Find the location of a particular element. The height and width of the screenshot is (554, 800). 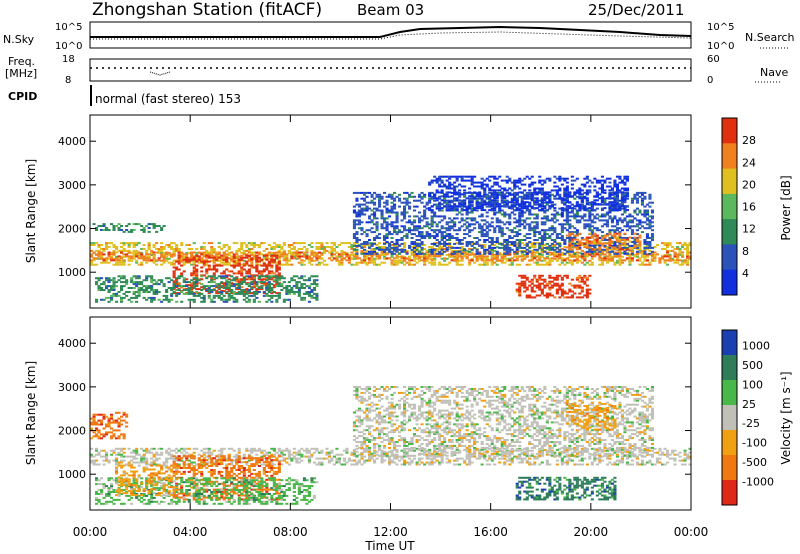

nave-line is located at coordinates (160, 73).